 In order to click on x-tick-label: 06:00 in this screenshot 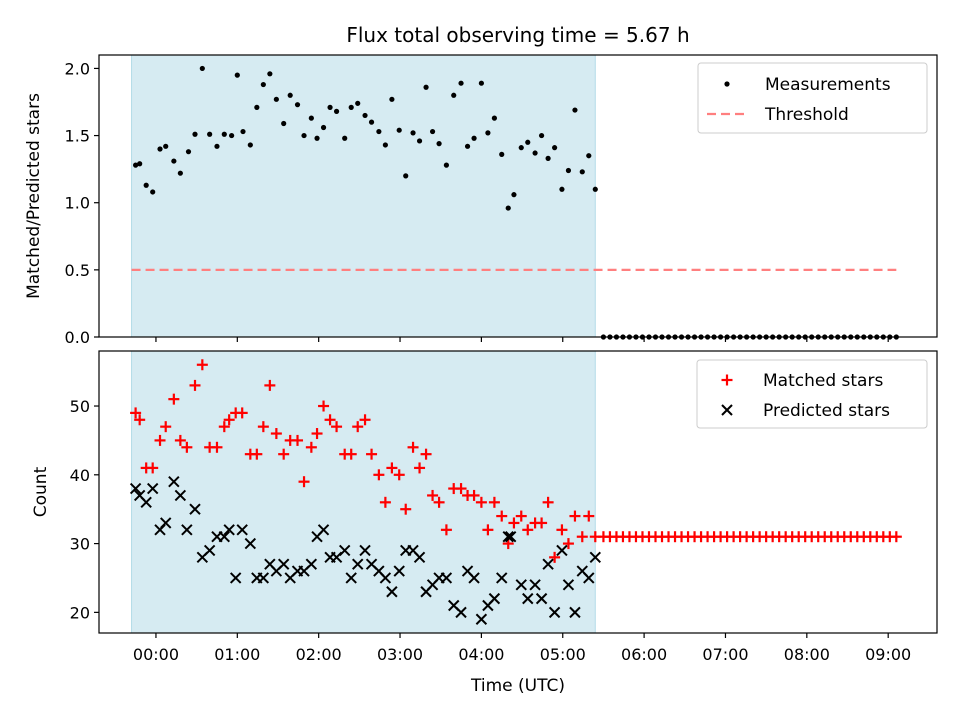, I will do `click(644, 654)`.